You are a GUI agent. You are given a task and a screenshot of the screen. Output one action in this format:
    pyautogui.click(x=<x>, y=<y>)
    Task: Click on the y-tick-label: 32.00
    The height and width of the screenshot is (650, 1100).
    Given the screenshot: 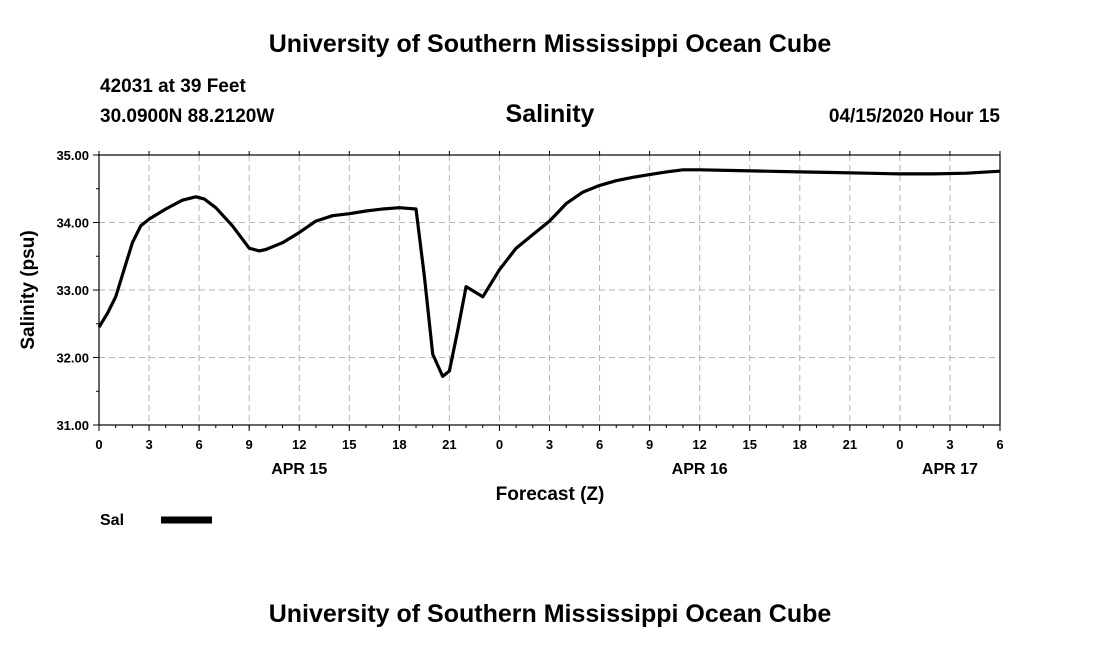 What is the action you would take?
    pyautogui.click(x=72, y=358)
    